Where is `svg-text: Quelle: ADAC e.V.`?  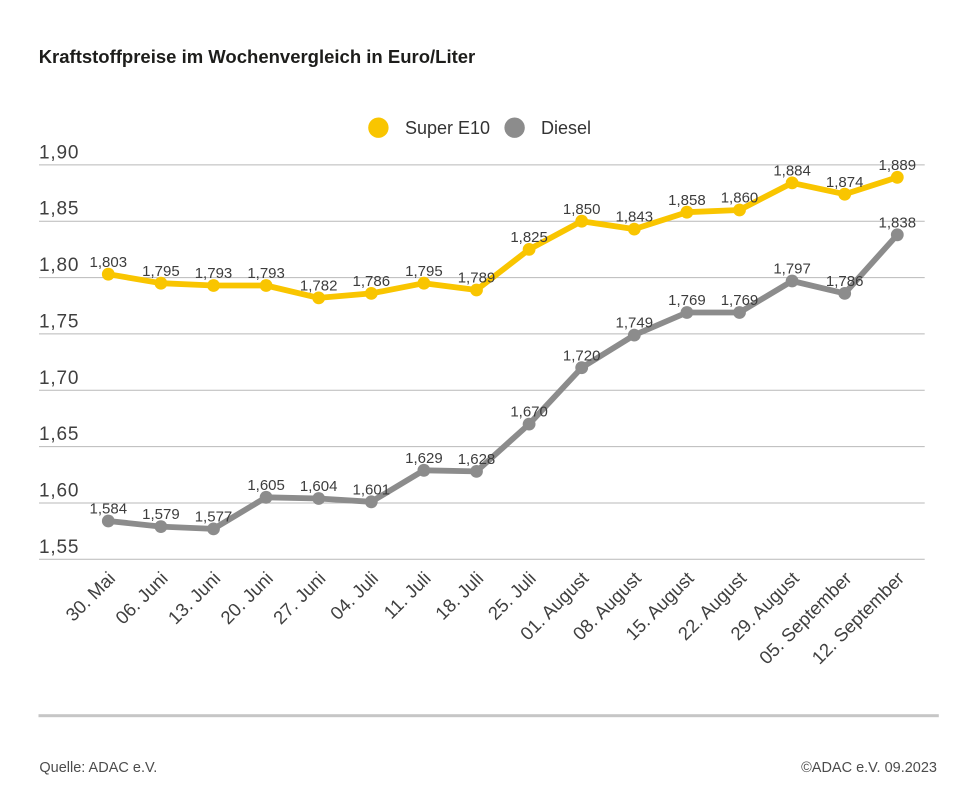 svg-text: Quelle: ADAC e.V. is located at coordinates (98, 768).